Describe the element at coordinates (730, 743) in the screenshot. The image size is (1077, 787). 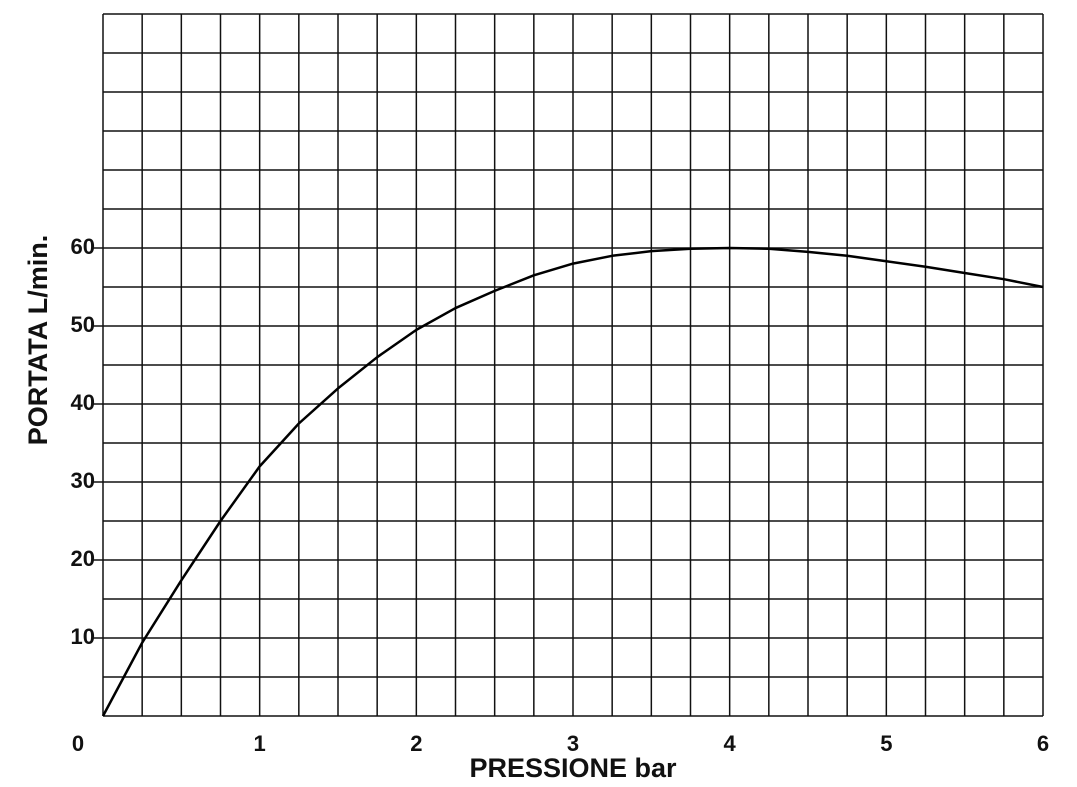
I see `x-tick-label: 4` at that location.